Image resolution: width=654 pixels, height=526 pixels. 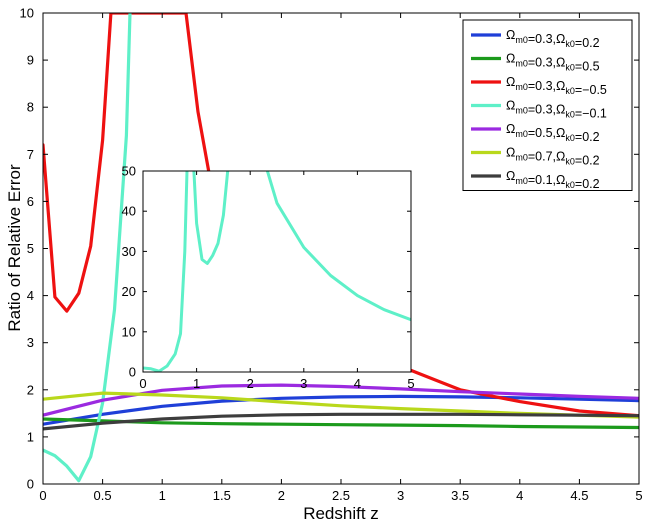 I want to click on y-tick-label: 9, so click(x=30, y=60).